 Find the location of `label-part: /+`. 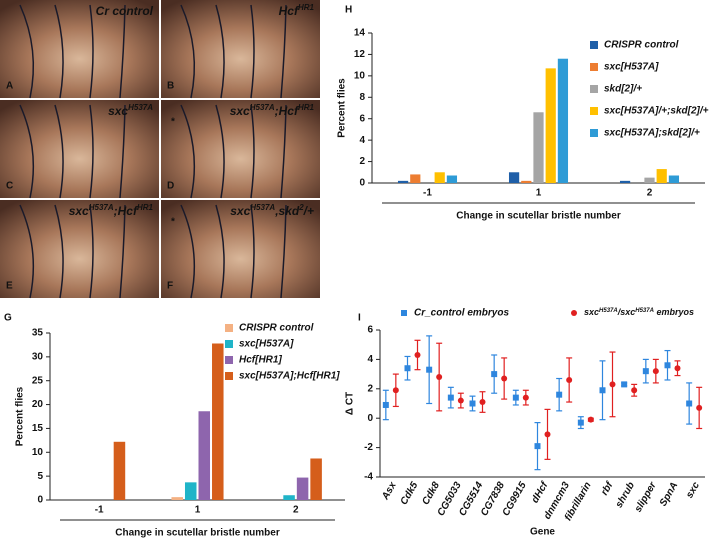

label-part: /+ is located at coordinates (308, 211).